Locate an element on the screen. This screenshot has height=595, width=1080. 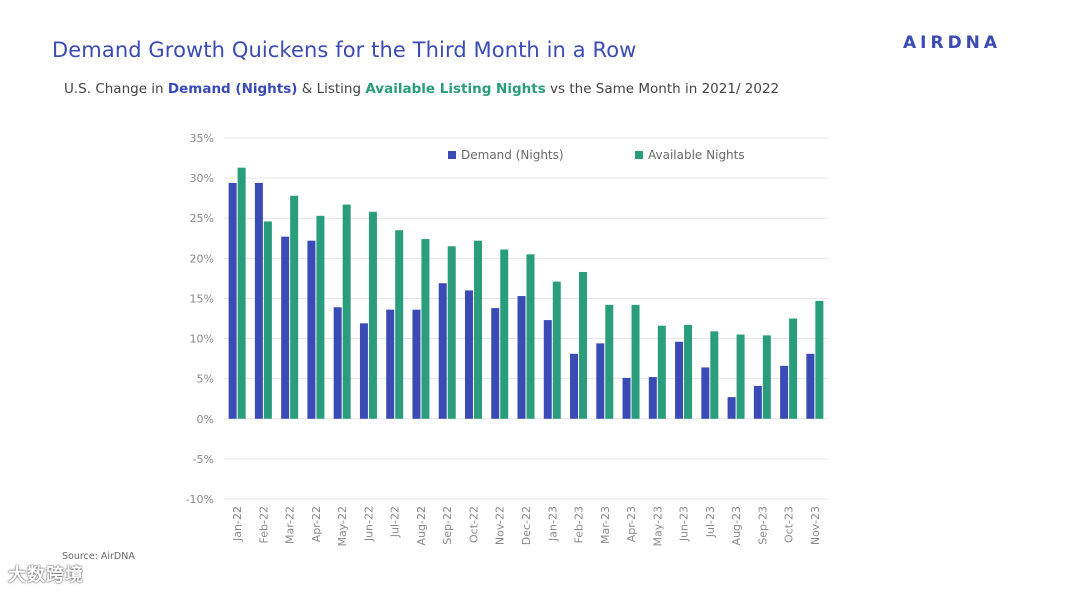
y-tick-label: -10% is located at coordinates (200, 499).